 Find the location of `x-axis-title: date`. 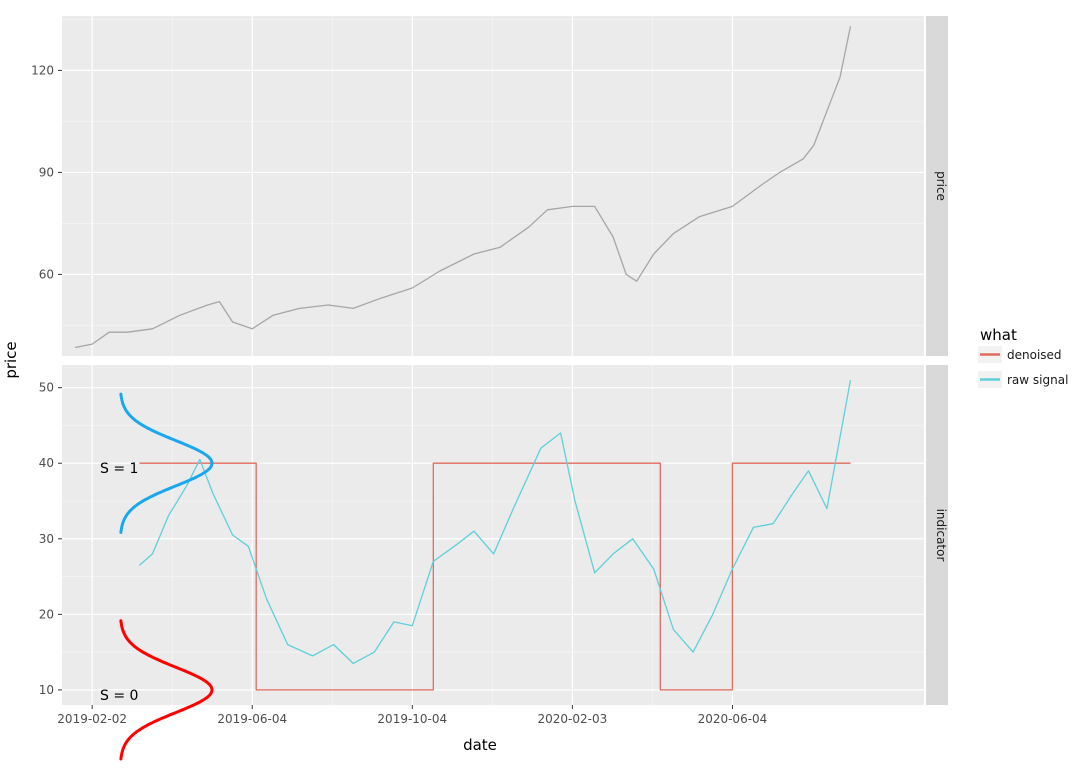

x-axis-title: date is located at coordinates (480, 745).